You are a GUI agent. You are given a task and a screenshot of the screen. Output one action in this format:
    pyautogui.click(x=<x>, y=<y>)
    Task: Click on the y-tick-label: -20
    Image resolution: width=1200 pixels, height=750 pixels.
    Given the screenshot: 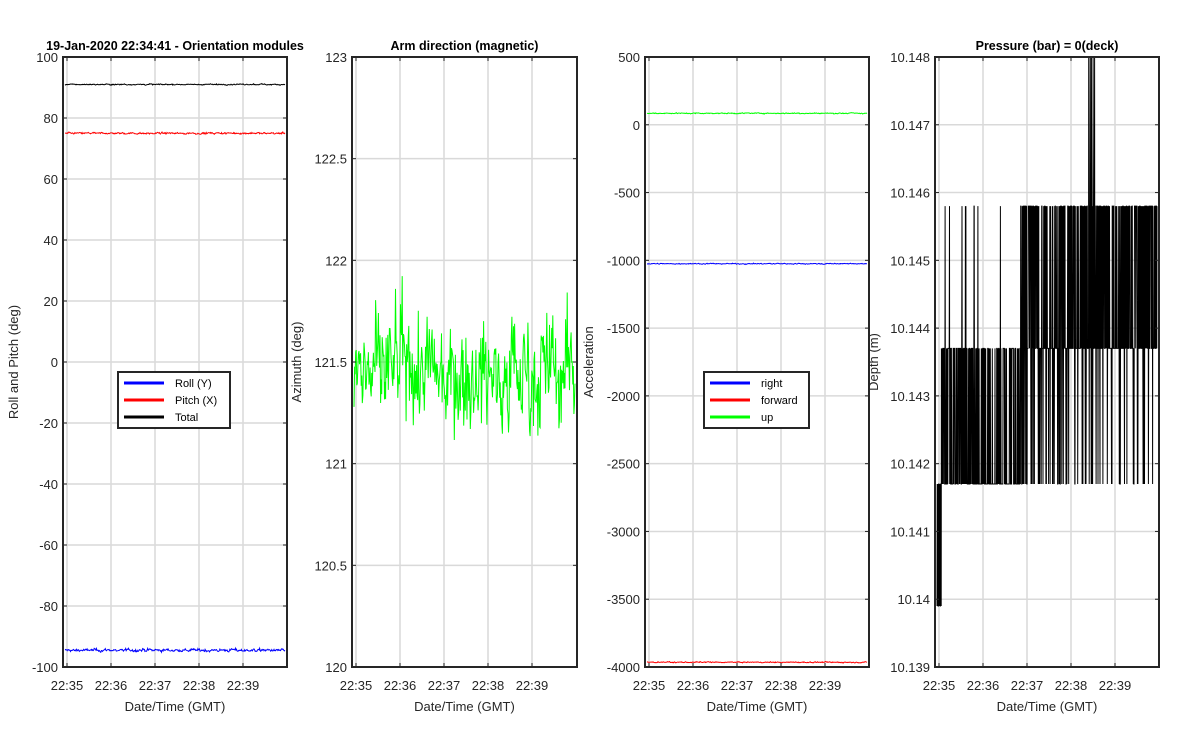 What is the action you would take?
    pyautogui.click(x=48, y=423)
    